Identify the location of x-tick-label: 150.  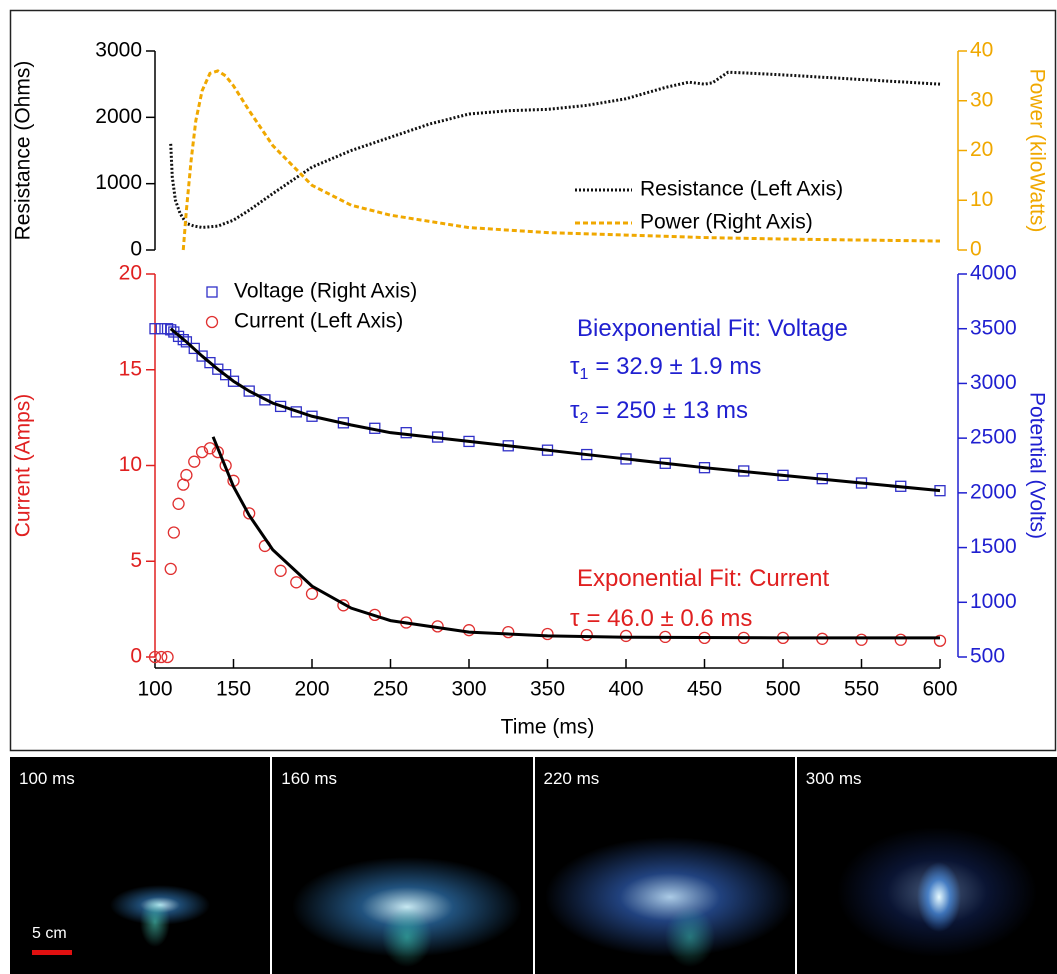
(233, 689).